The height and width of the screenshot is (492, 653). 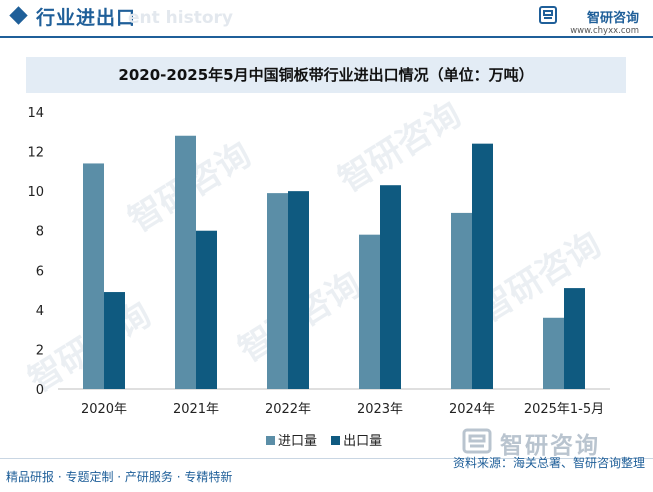 I want to click on chart-legend: 进口量 出口量, so click(x=329, y=439).